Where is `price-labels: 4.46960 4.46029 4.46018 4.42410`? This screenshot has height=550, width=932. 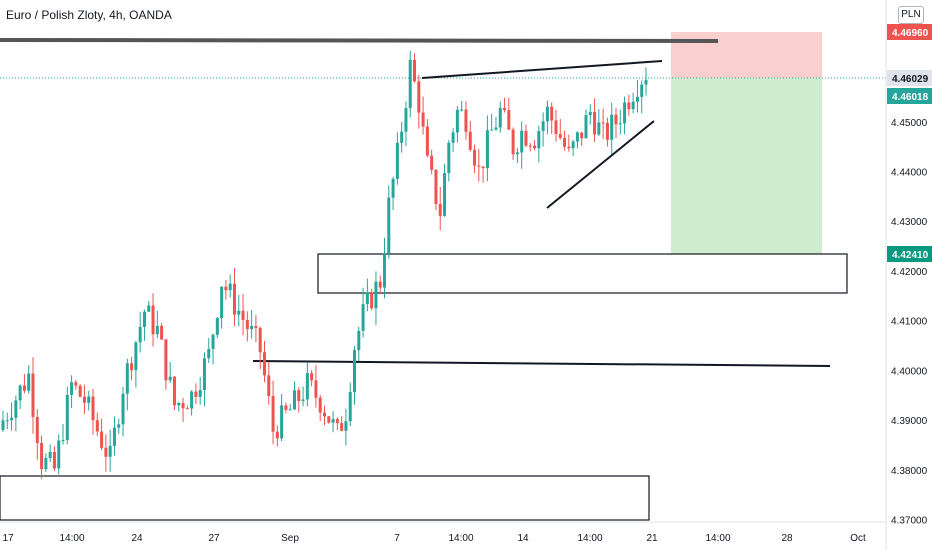
price-labels: 4.46960 4.46029 4.46018 4.42410 is located at coordinates (909, 143).